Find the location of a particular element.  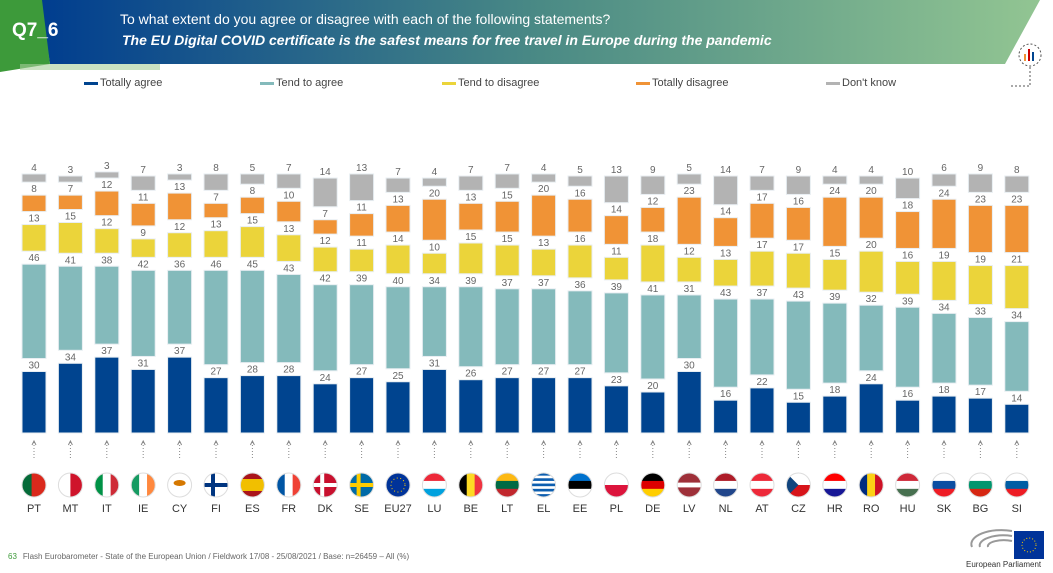

data-label-dont-know: 4 is located at coordinates (835, 170).